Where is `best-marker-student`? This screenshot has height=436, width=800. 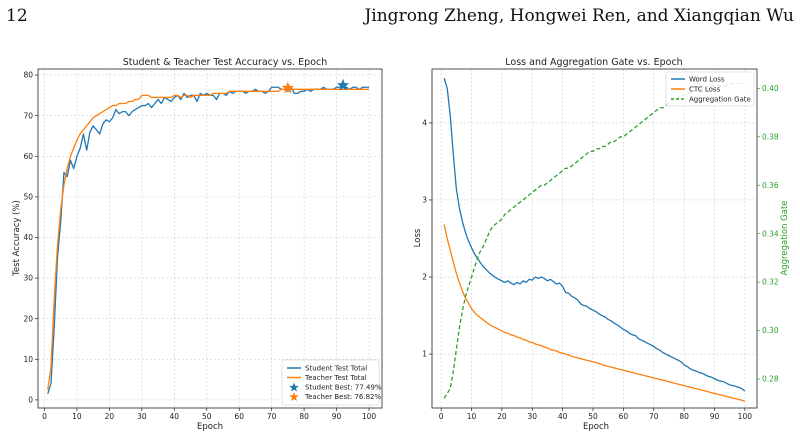
best-marker-student is located at coordinates (343, 84).